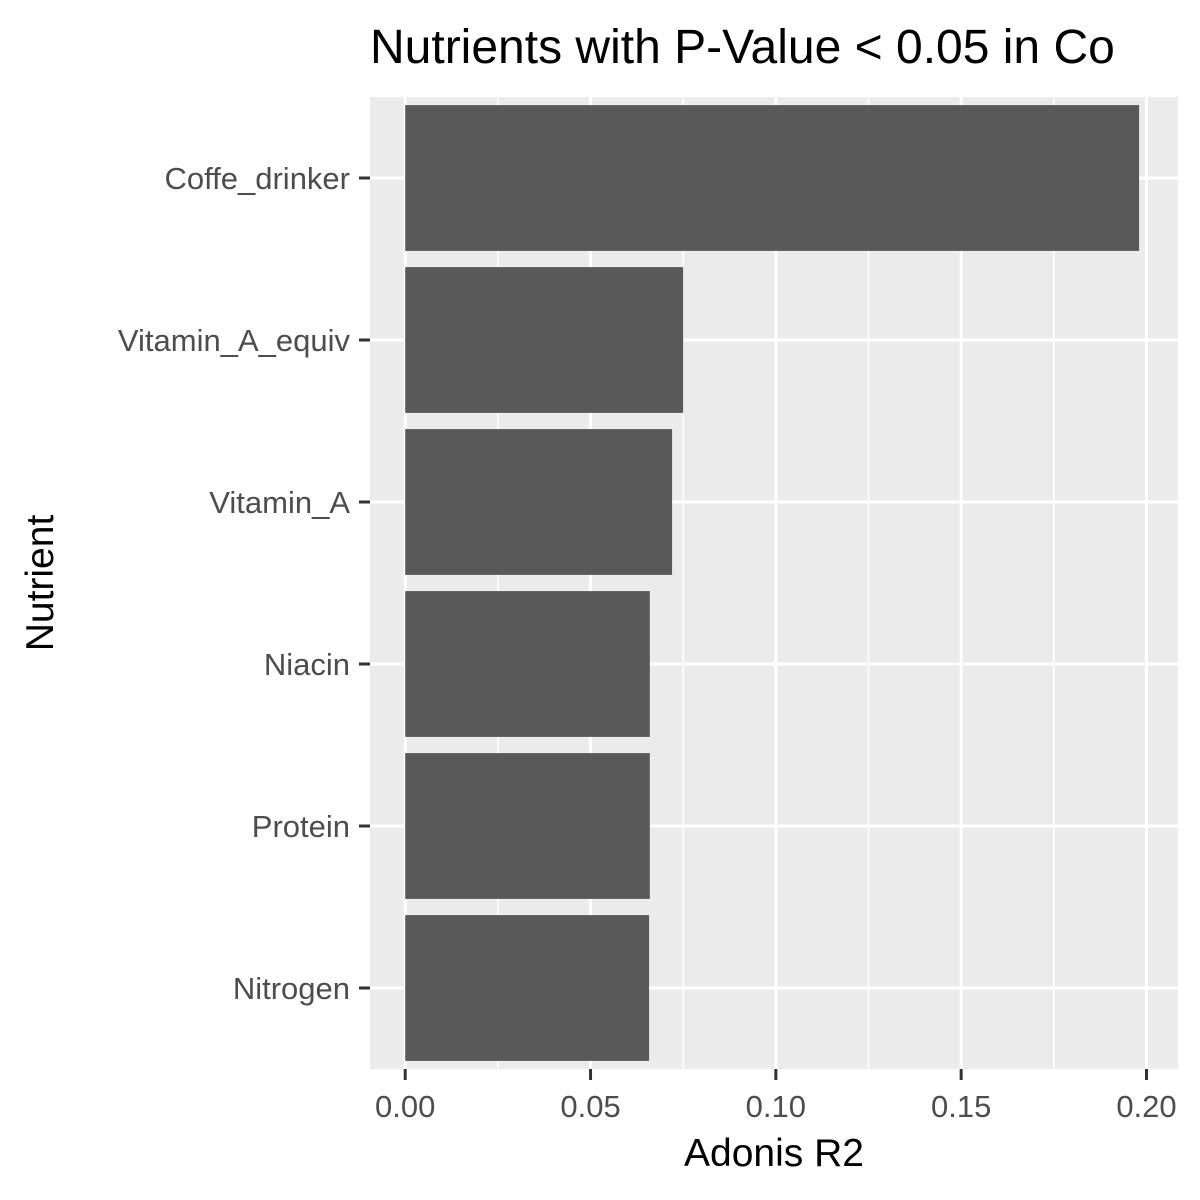 The image size is (1200, 1200). I want to click on y-tick-label: Vitamin_A, so click(279, 502).